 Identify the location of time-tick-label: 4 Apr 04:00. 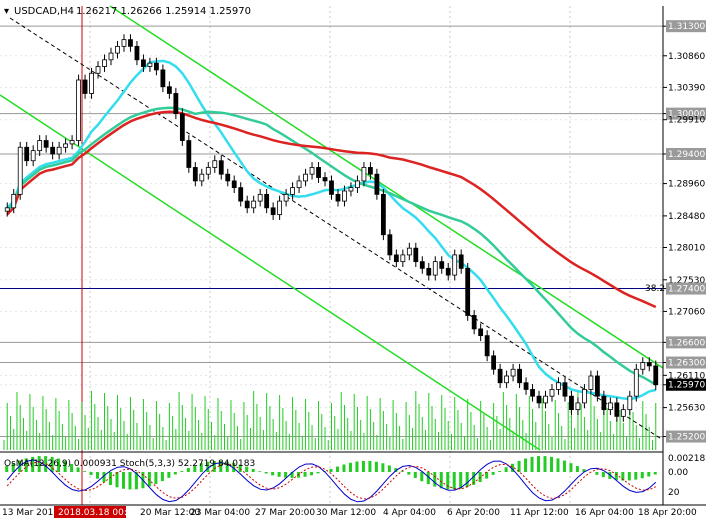
(409, 513).